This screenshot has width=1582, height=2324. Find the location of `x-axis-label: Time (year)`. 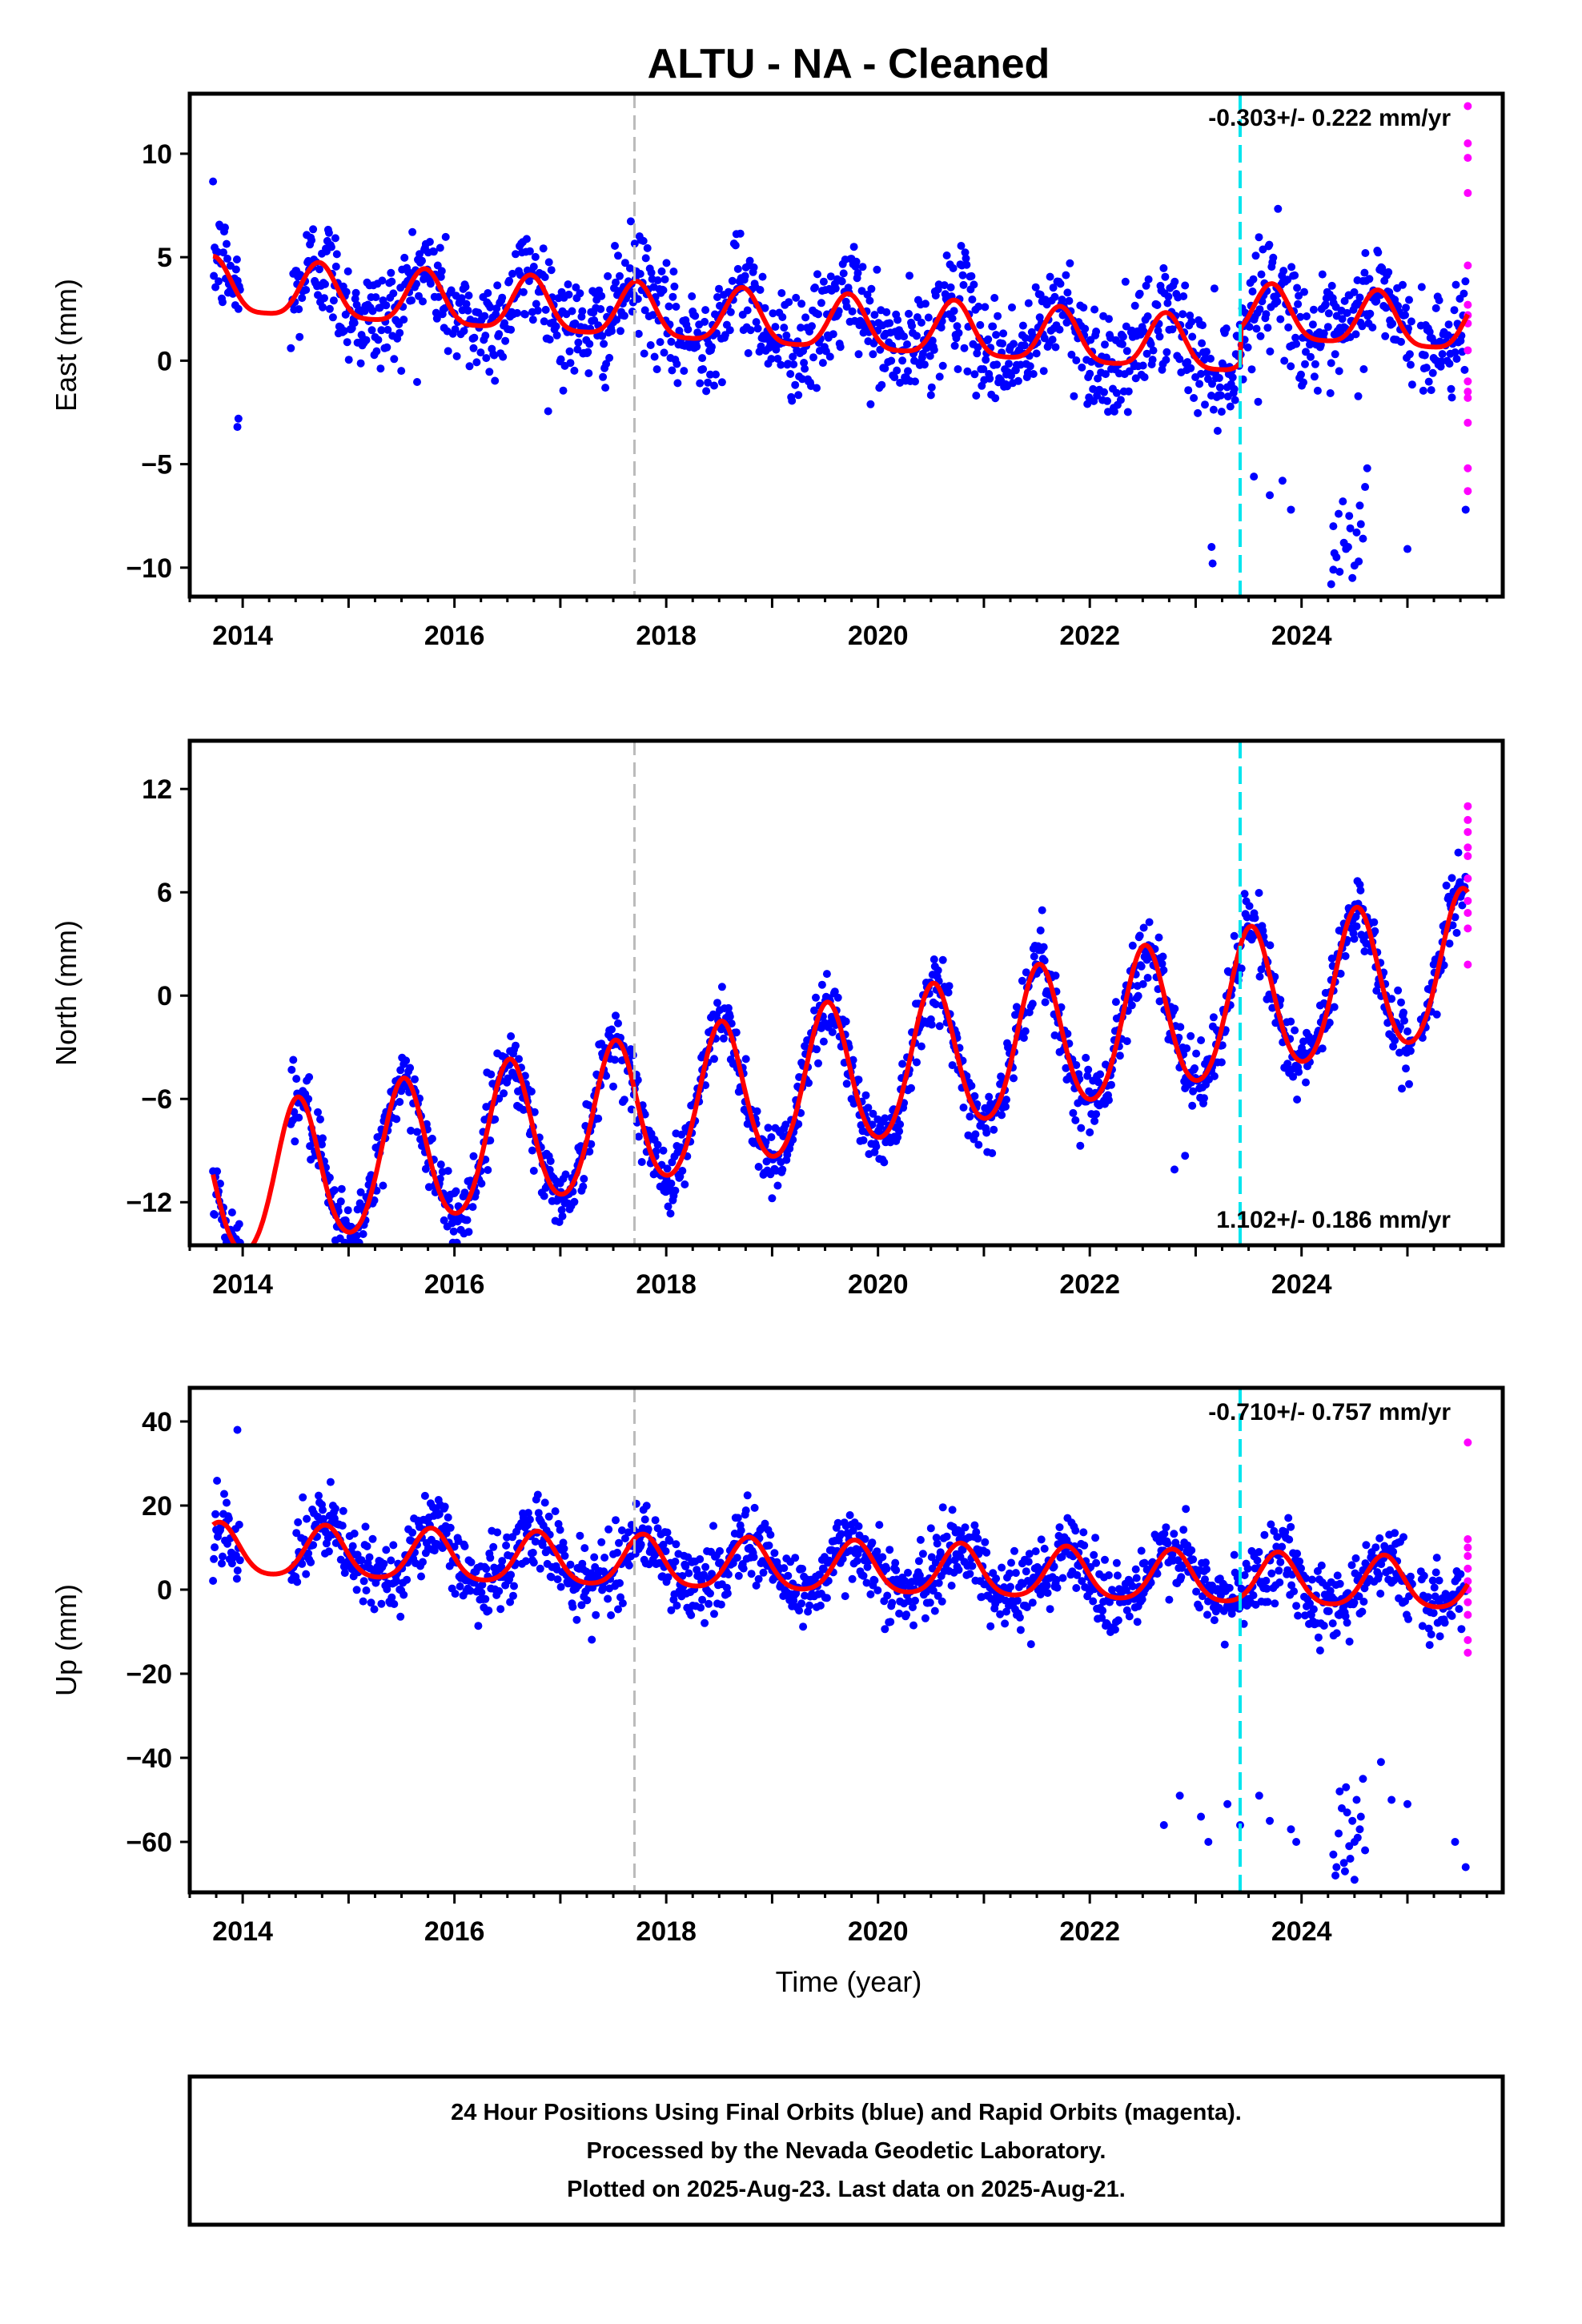

x-axis-label: Time (year) is located at coordinates (849, 1981).